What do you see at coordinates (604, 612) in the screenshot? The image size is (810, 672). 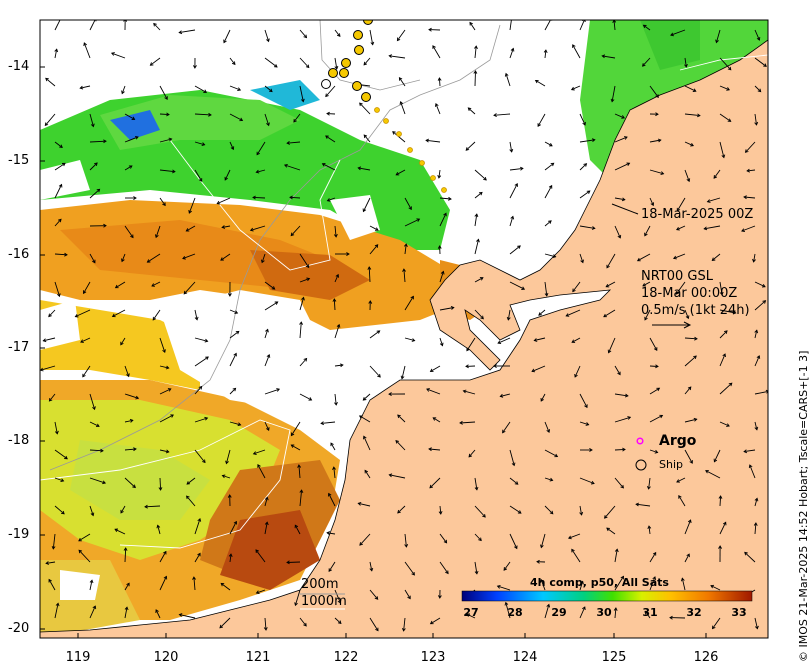 I see `colorbar-tick: 30` at bounding box center [604, 612].